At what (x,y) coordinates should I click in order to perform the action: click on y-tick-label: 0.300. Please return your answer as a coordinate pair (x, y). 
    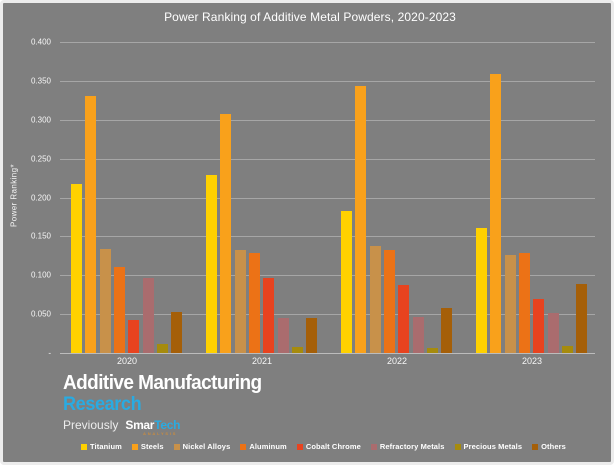
    Looking at the image, I should click on (40, 120).